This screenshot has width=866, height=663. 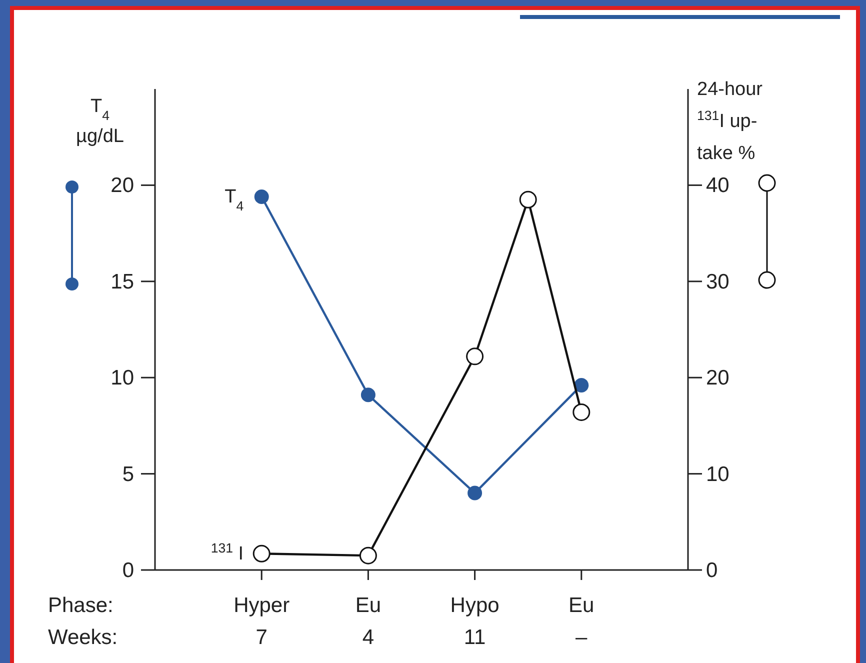 What do you see at coordinates (581, 621) in the screenshot?
I see `x-tick-label: Eu –` at bounding box center [581, 621].